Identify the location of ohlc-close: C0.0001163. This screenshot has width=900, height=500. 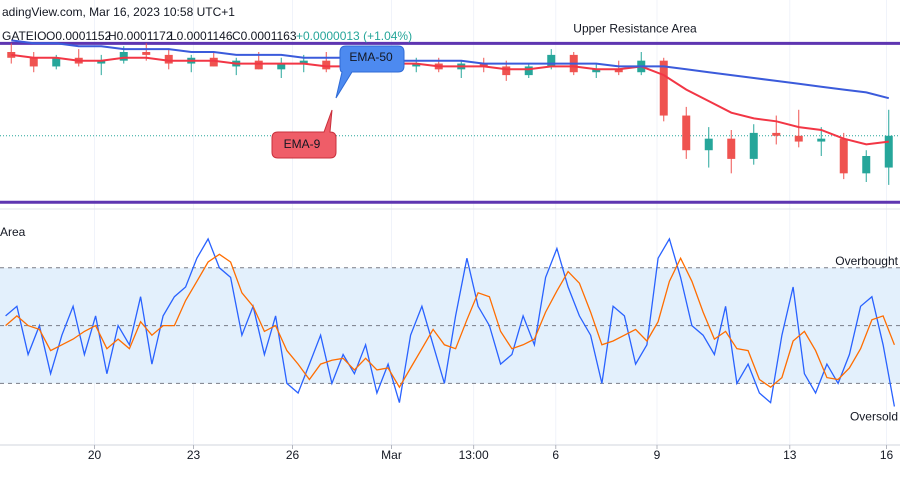
(264, 36).